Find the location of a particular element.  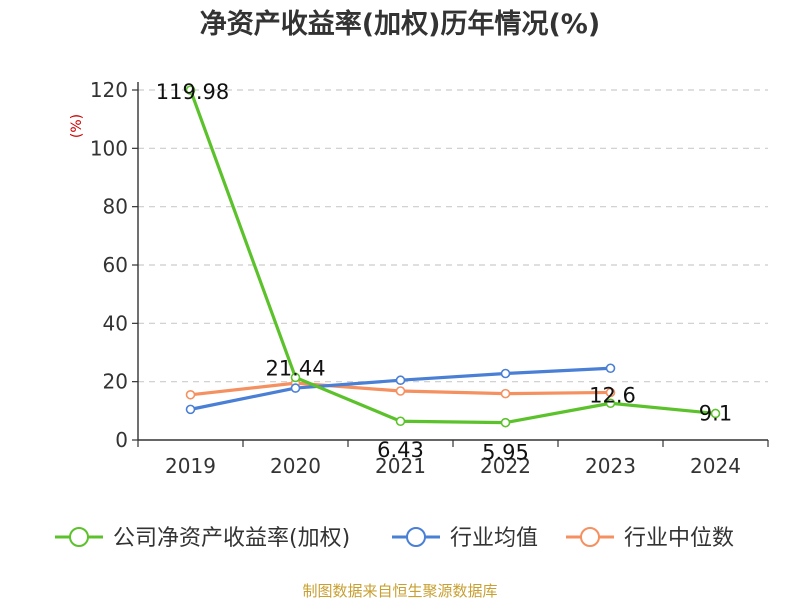

y-tick-label-100: 100 is located at coordinates (109, 148).